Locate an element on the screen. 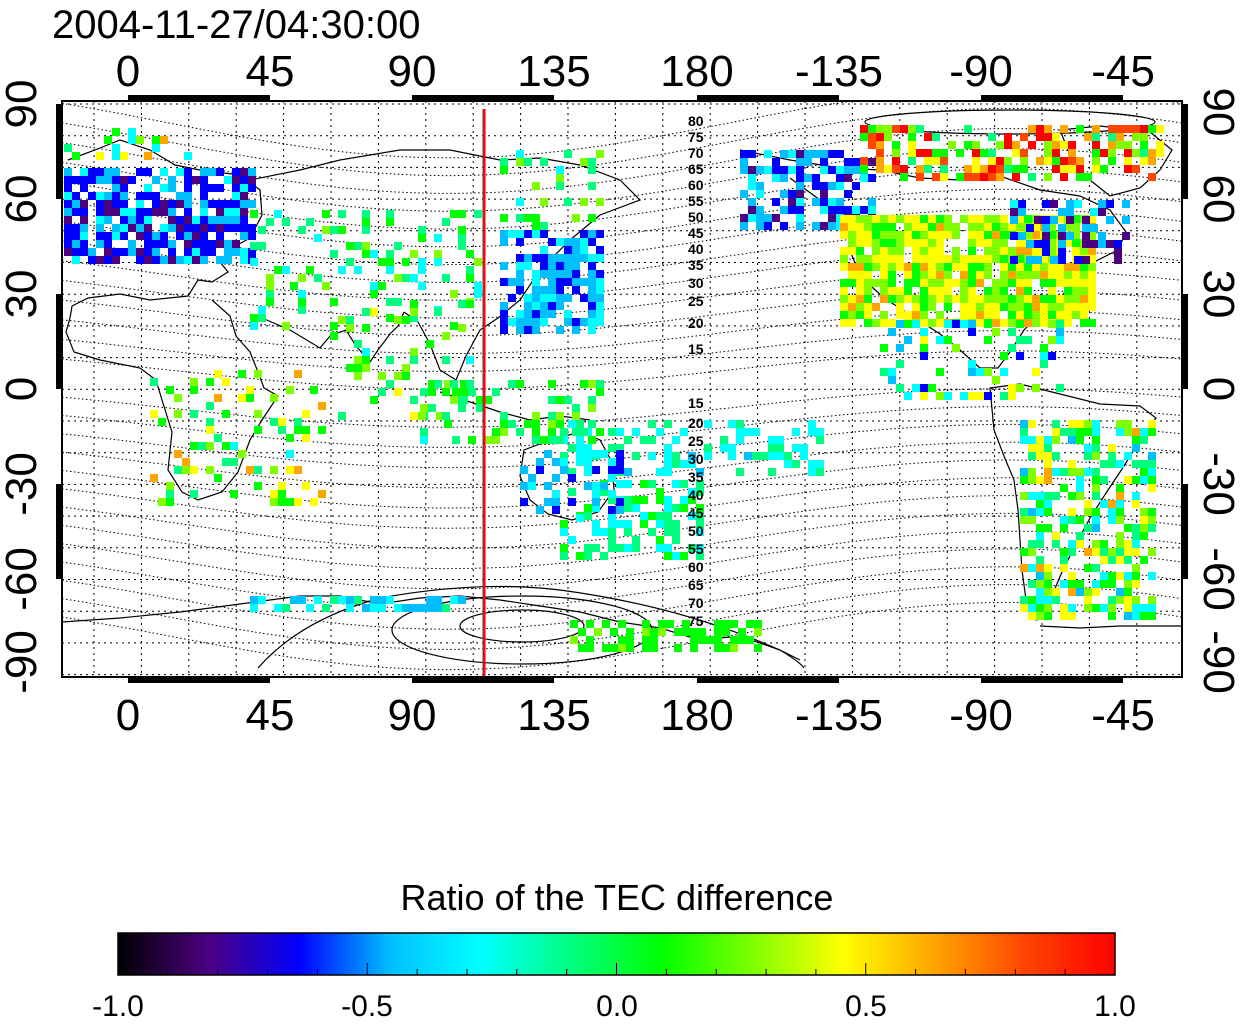 The width and height of the screenshot is (1240, 1024). contour-line is located at coordinates (622, 294).